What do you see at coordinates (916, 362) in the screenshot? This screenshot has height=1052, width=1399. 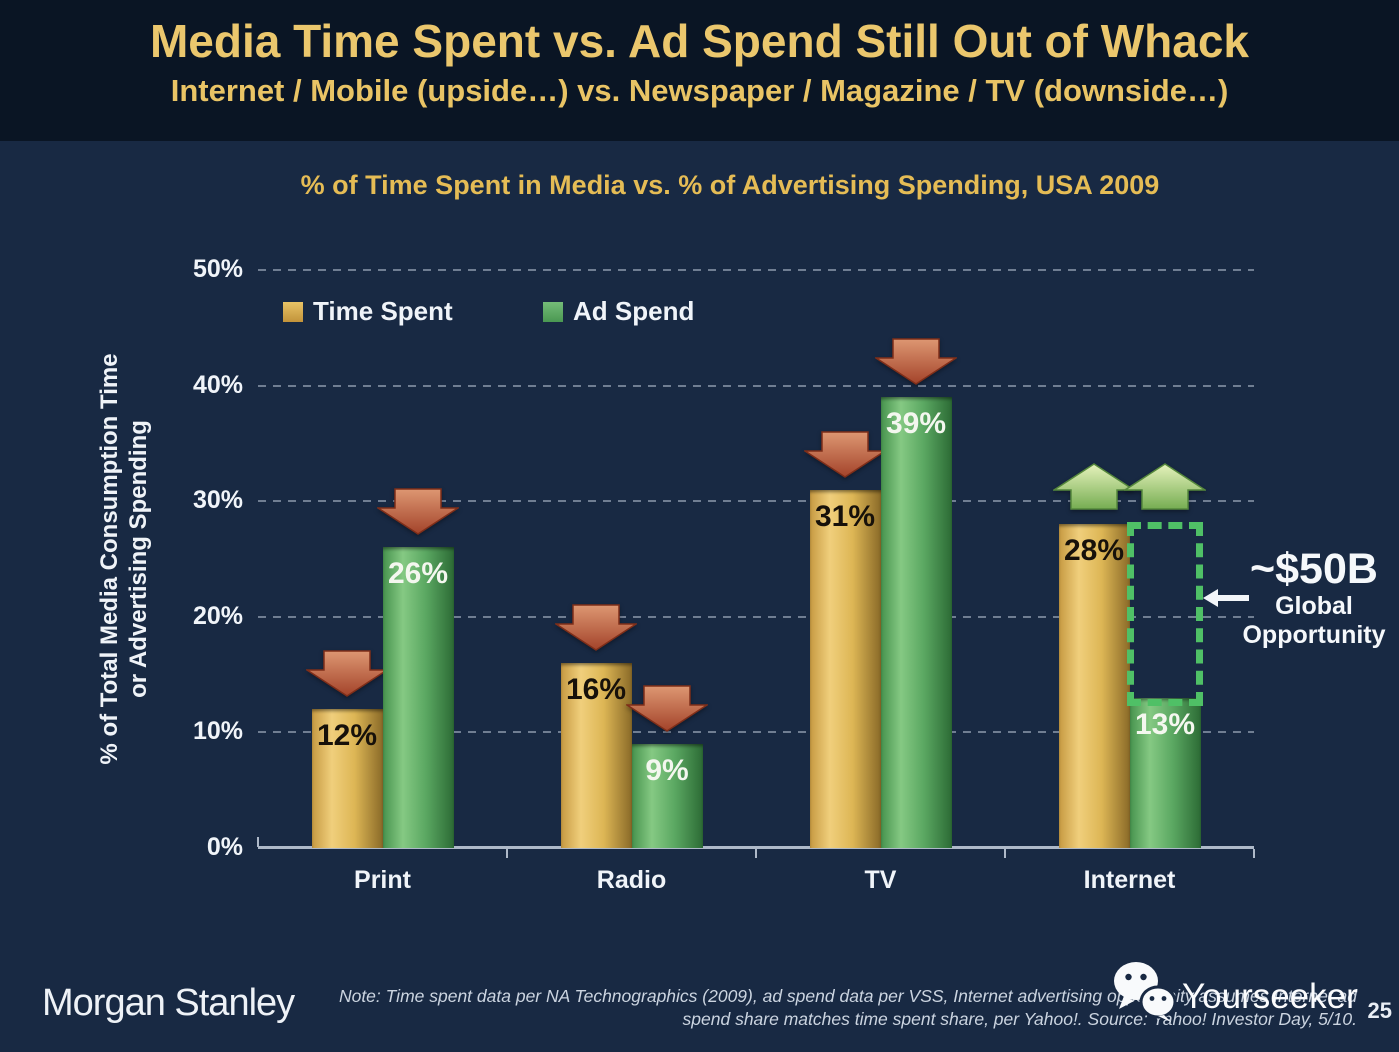 I see `decline-arrow-tv-ad` at bounding box center [916, 362].